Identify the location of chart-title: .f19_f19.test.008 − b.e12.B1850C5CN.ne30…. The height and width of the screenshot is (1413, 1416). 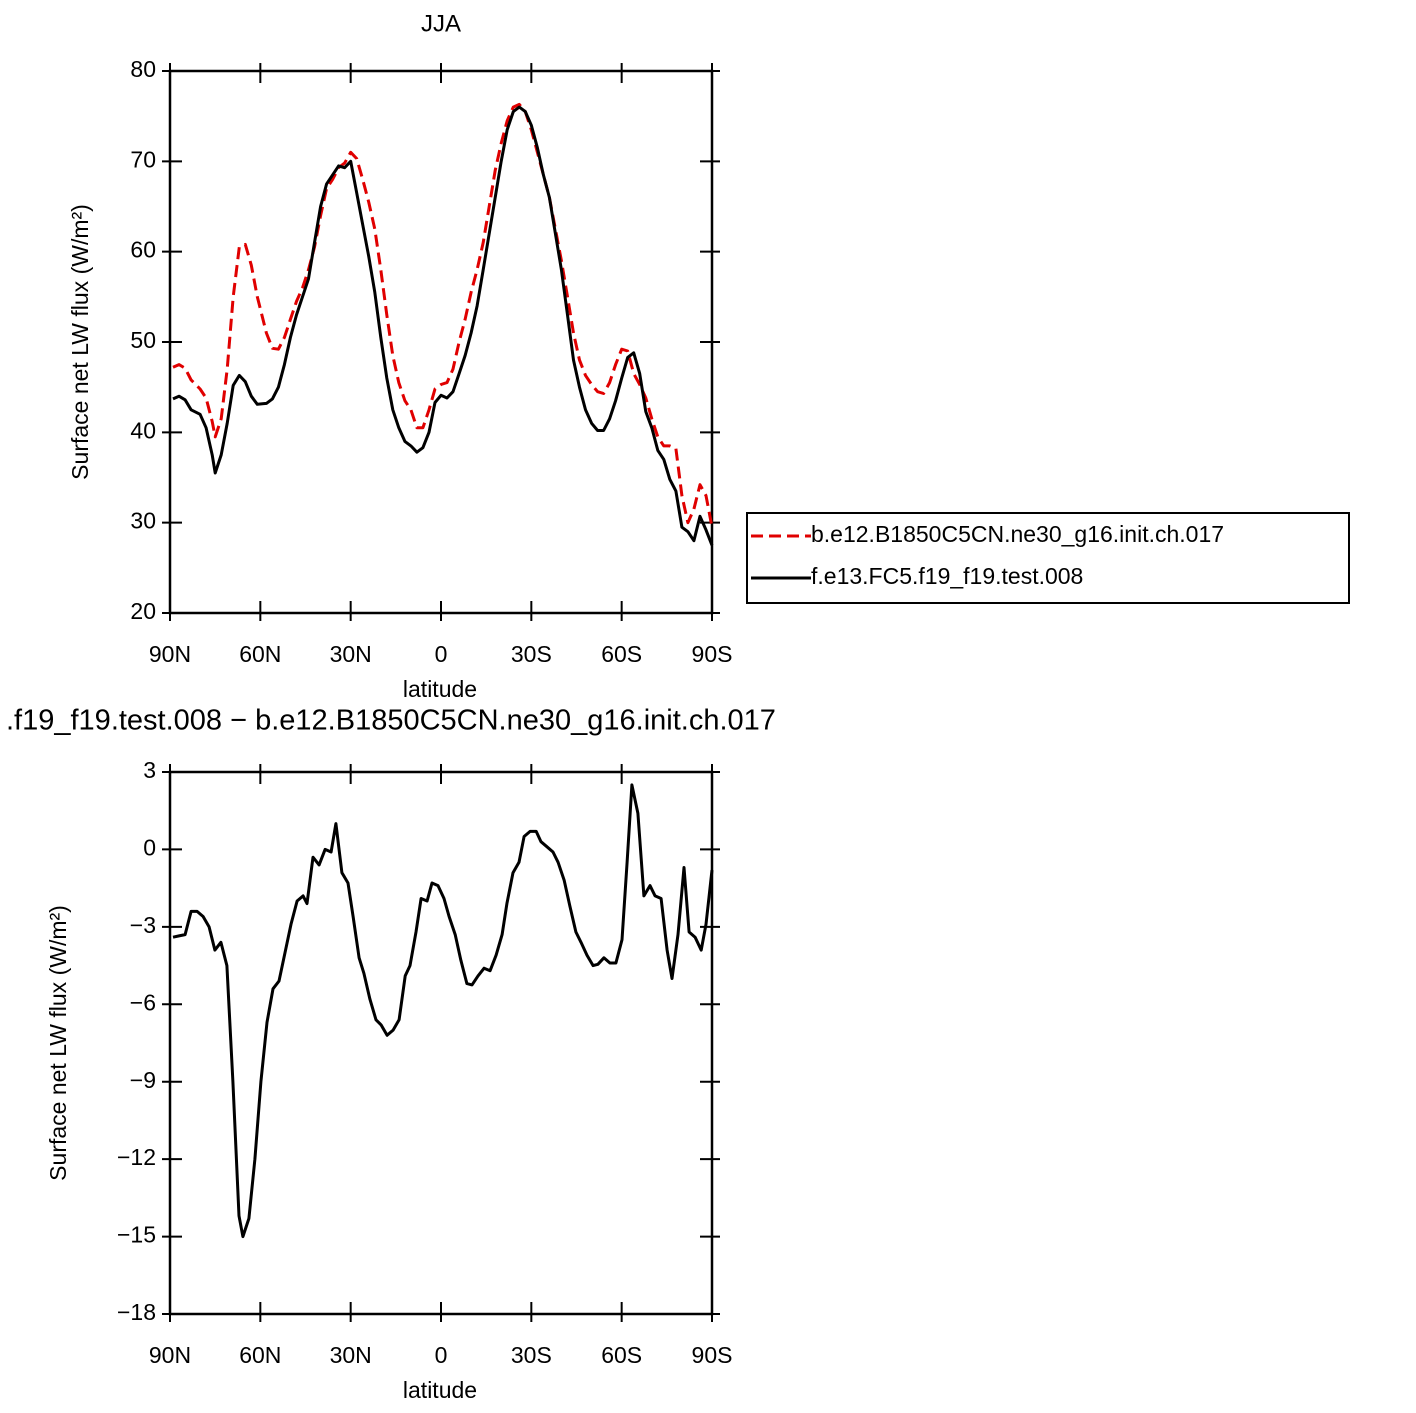
(391, 721).